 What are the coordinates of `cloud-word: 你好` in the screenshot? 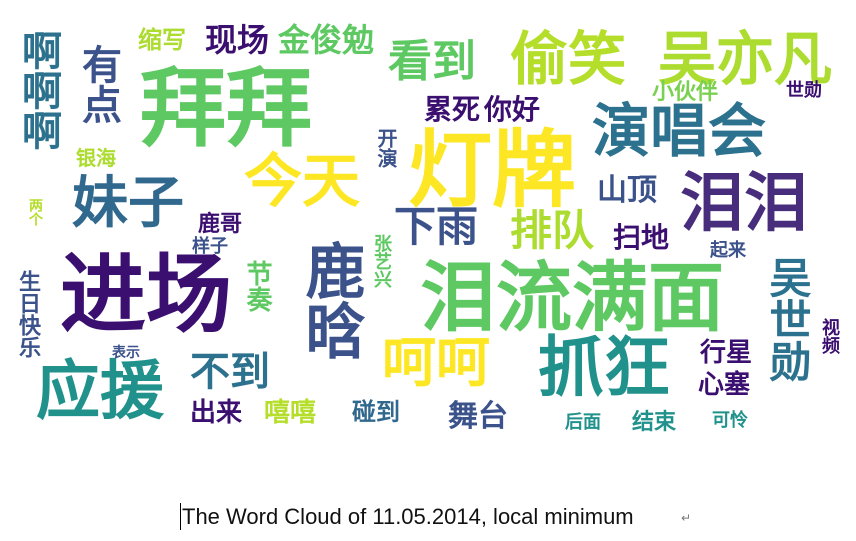 It's located at (512, 109).